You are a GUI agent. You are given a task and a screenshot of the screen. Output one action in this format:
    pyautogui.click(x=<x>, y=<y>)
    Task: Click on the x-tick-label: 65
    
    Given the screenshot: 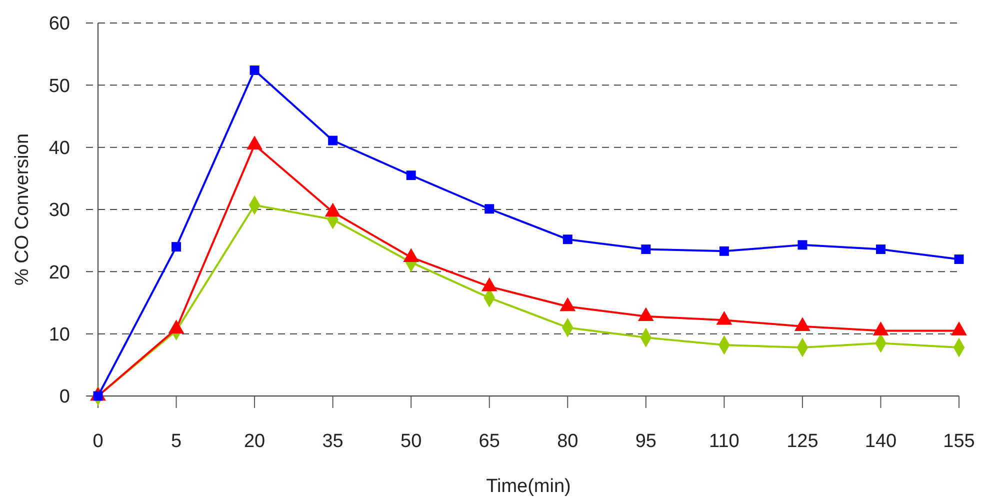 What is the action you would take?
    pyautogui.click(x=489, y=441)
    